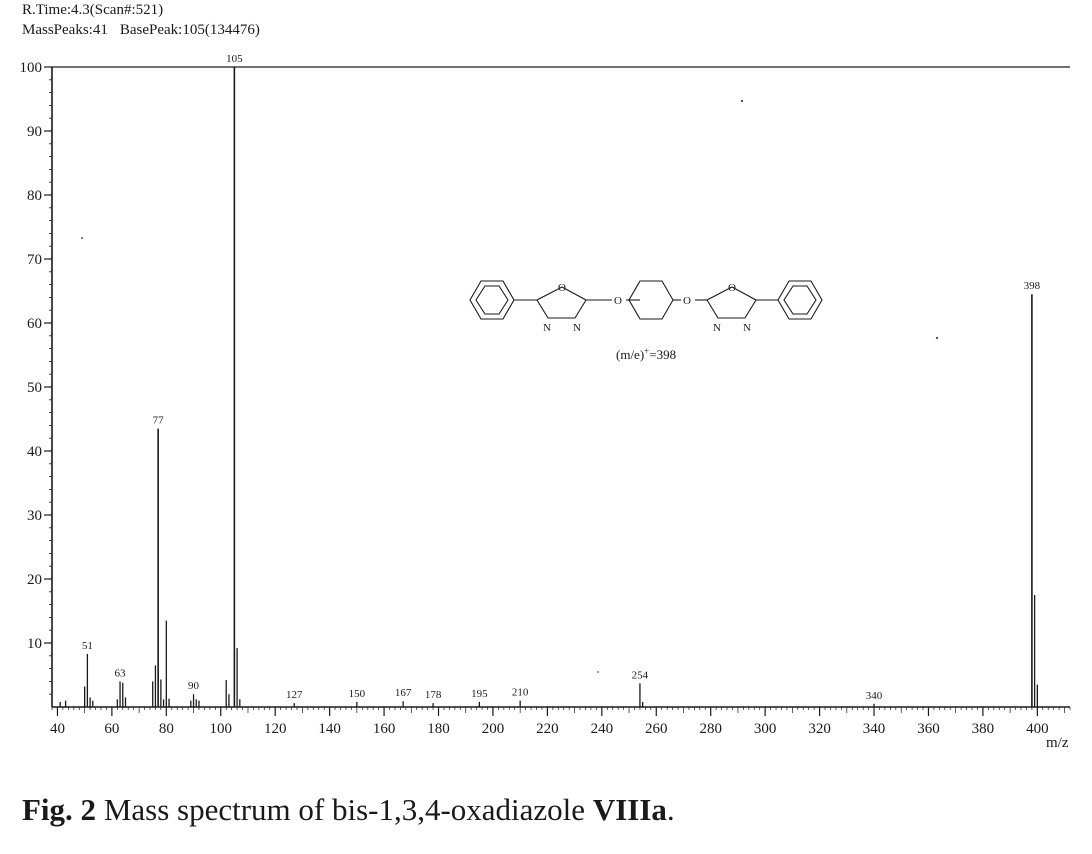 This screenshot has height=854, width=1092. What do you see at coordinates (34, 260) in the screenshot?
I see `y-tick-label: 70` at bounding box center [34, 260].